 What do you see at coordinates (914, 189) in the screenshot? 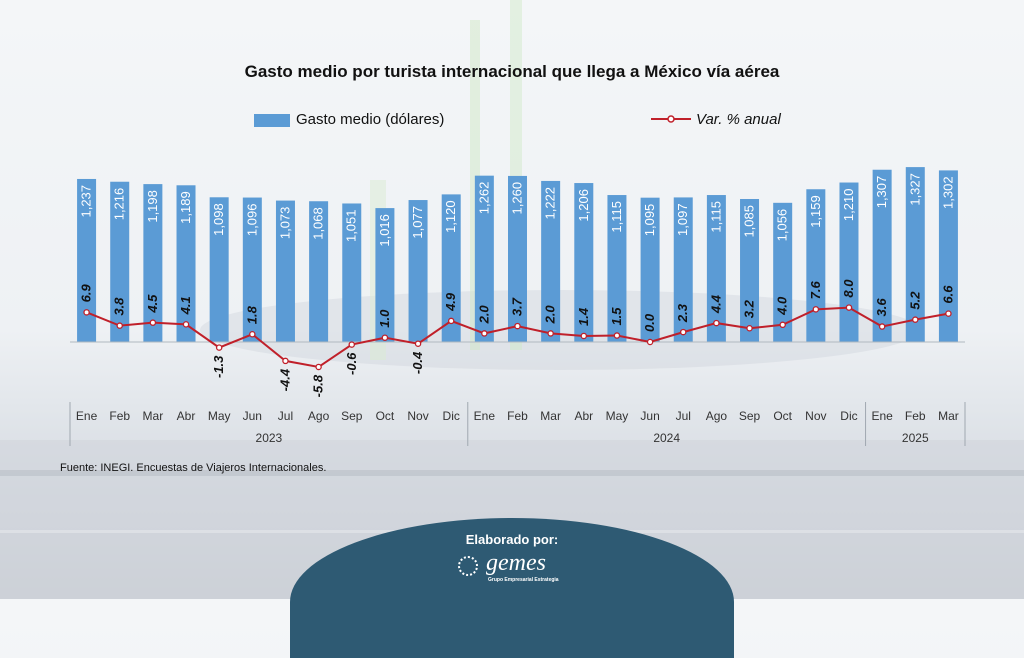
I see `bar-value-label: 1,327` at bounding box center [914, 189].